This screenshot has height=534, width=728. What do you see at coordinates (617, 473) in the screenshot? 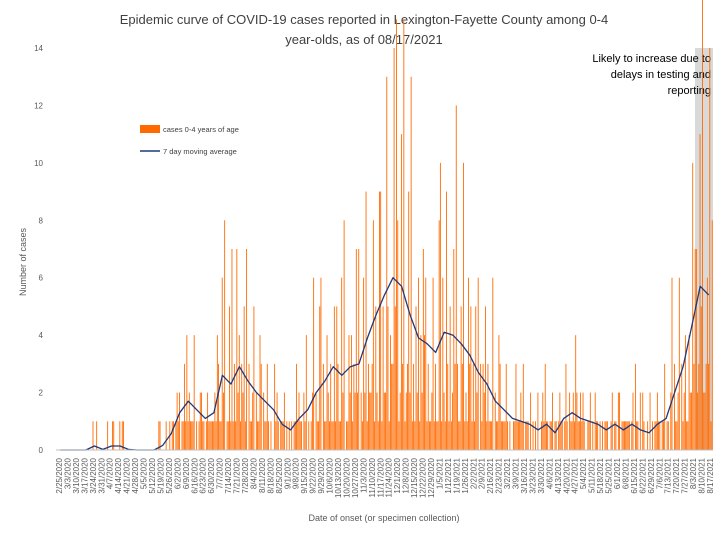
I see `x-tick-label: 6/1/2021` at bounding box center [617, 473].